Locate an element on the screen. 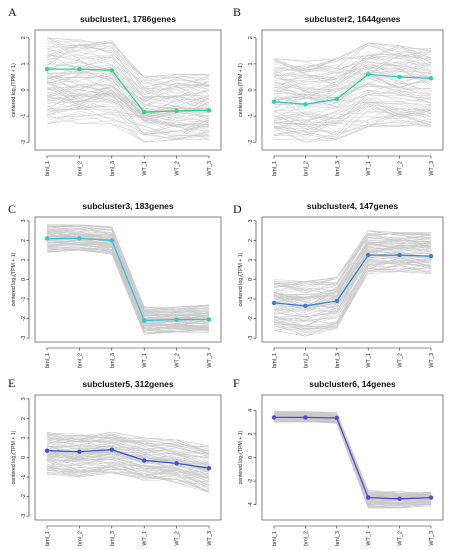 The height and width of the screenshot is (550, 449). plot-frame is located at coordinates (128, 90).